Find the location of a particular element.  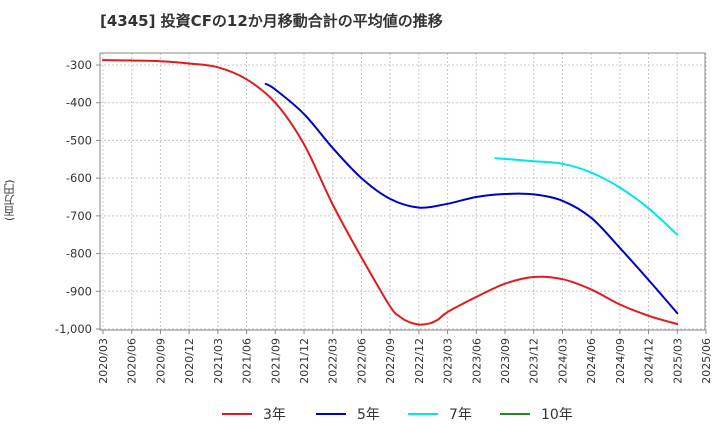

y-tick-label: -400 is located at coordinates (79, 103).